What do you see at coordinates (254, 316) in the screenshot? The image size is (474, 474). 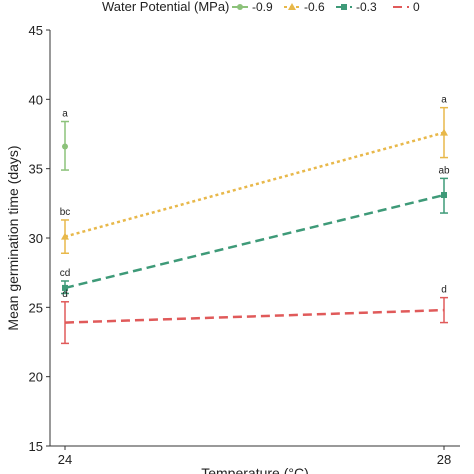 I see `series-line` at bounding box center [254, 316].